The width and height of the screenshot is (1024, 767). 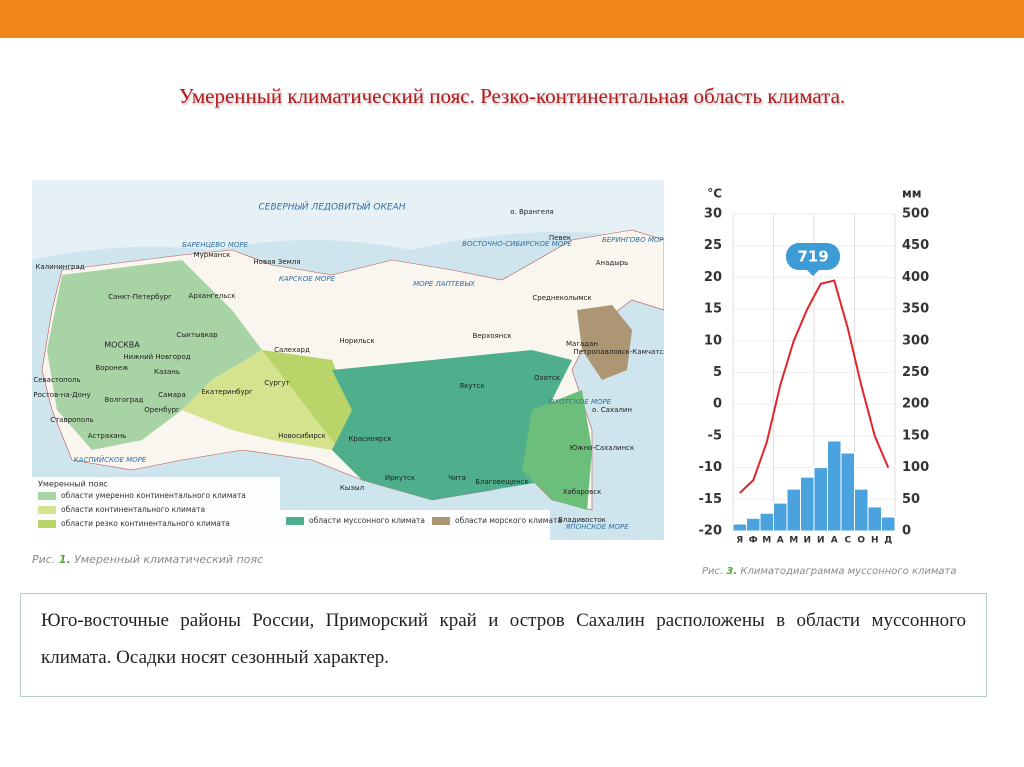 I want to click on y2-tick-label: 400, so click(x=915, y=277).